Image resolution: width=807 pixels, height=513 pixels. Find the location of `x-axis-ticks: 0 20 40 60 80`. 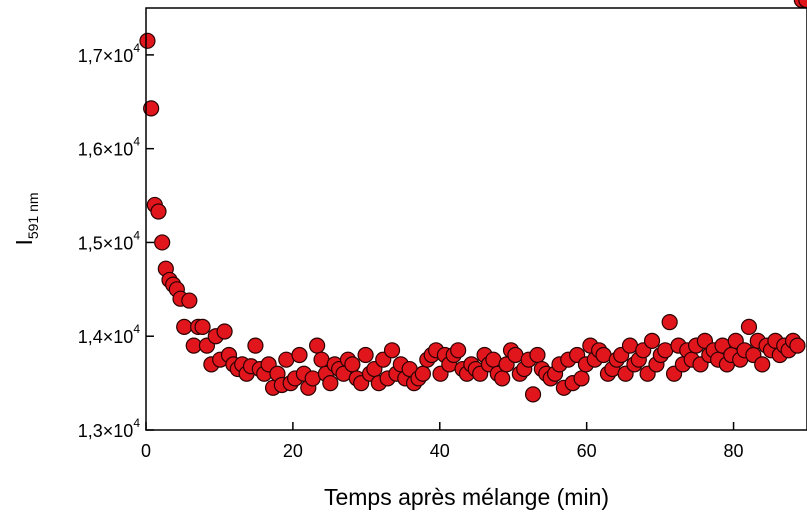

x-axis-ticks: 0 20 40 60 80 is located at coordinates (442, 441).